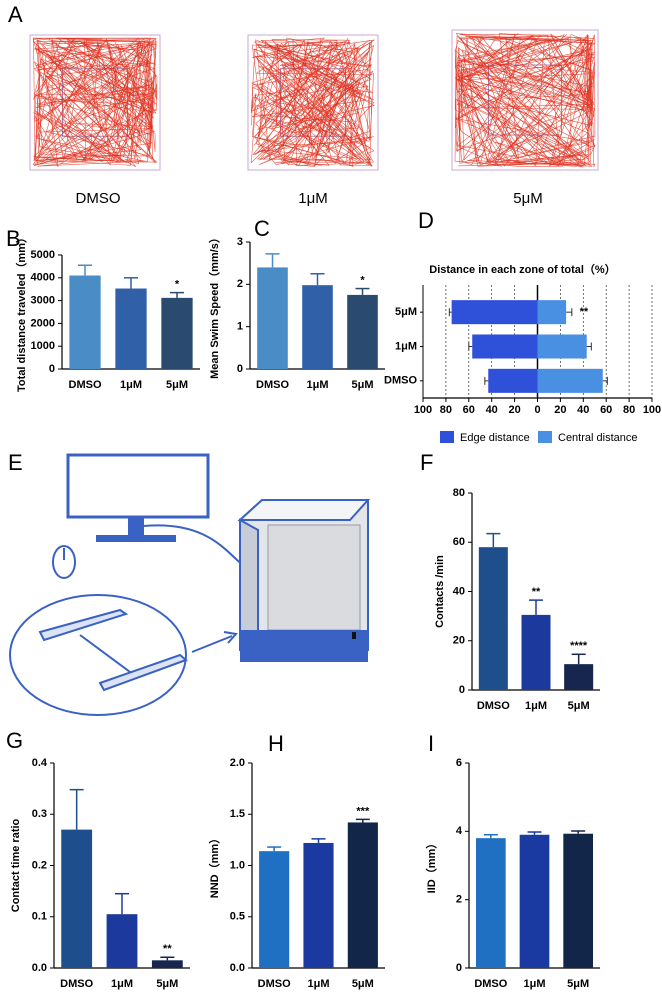  Describe the element at coordinates (177, 285) in the screenshot. I see `significance: *` at that location.